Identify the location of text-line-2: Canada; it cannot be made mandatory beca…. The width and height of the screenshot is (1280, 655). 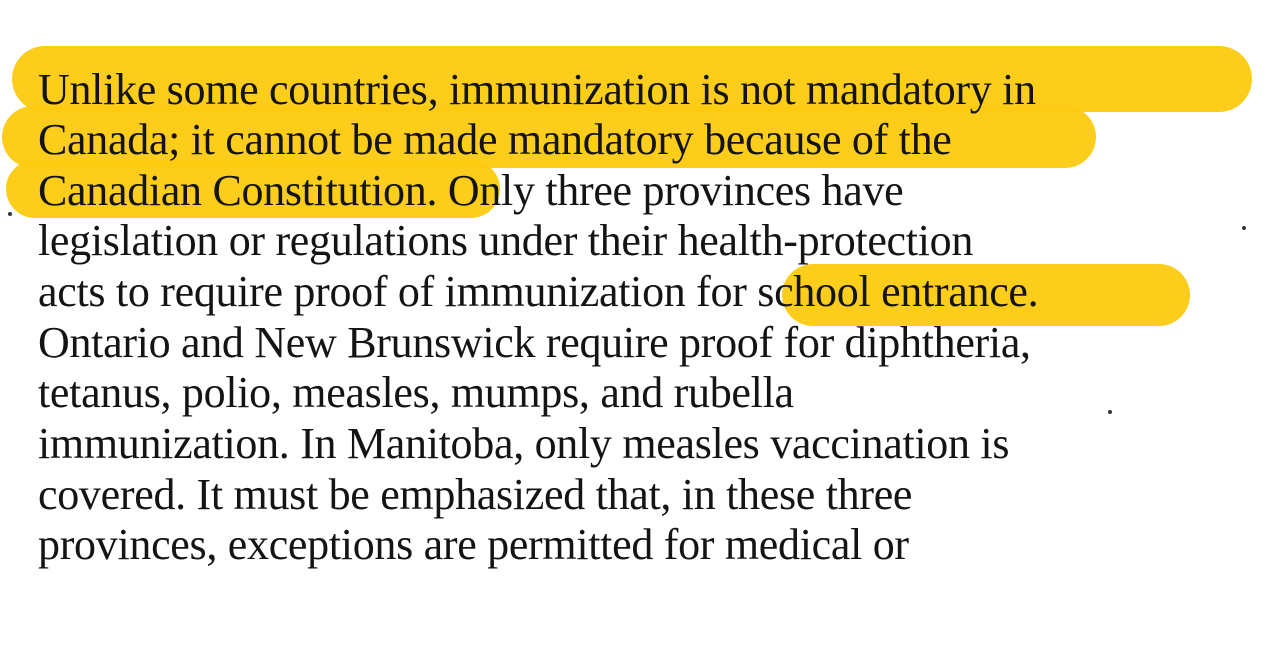
(495, 139).